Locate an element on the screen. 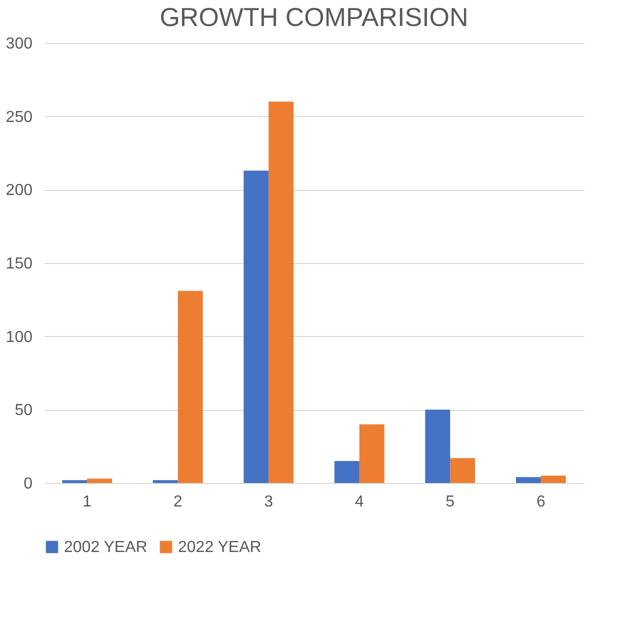 This screenshot has width=639, height=623. x-tick-label: 6 is located at coordinates (541, 502).